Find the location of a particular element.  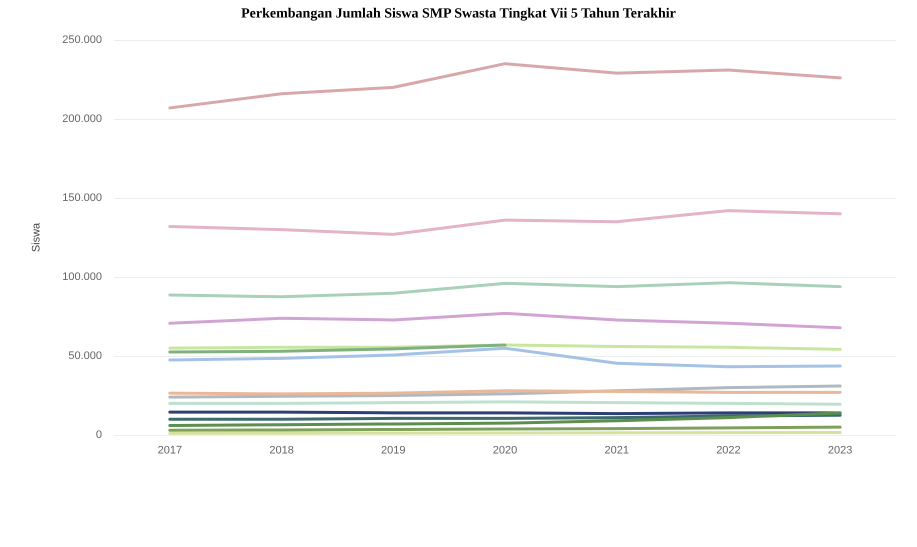

x-tick-label: 2023 is located at coordinates (840, 450).